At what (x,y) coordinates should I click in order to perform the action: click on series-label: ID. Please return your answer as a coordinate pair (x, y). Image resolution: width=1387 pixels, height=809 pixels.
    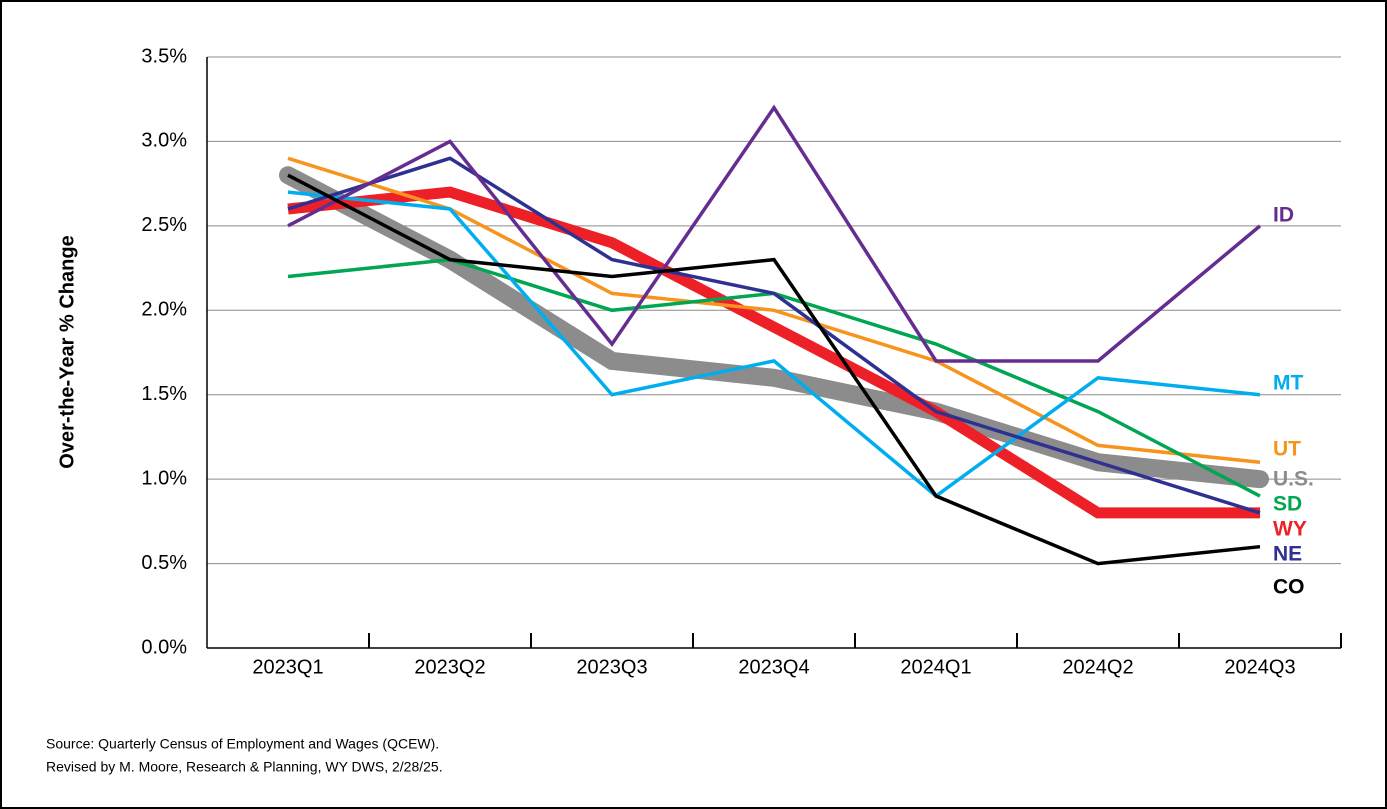
    Looking at the image, I should click on (1283, 215).